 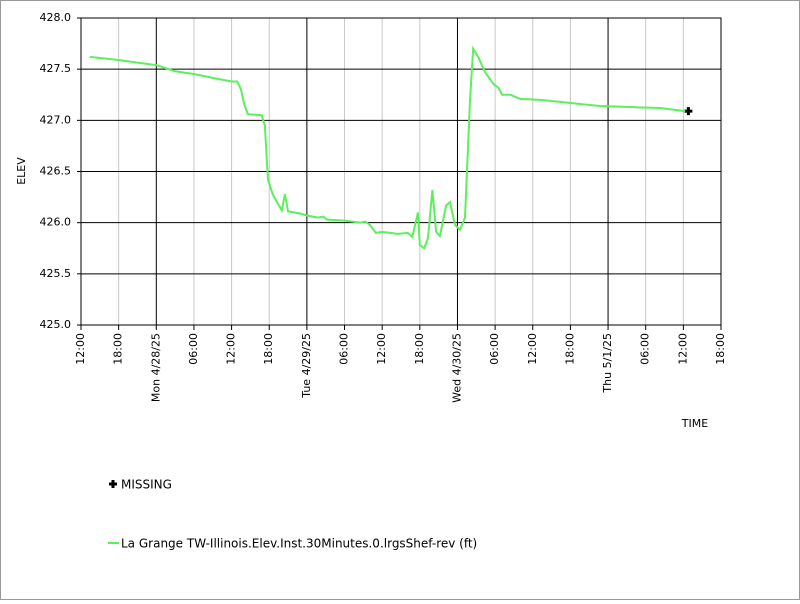 What do you see at coordinates (155, 367) in the screenshot?
I see `x-tick-label: Mon 4/28/25` at bounding box center [155, 367].